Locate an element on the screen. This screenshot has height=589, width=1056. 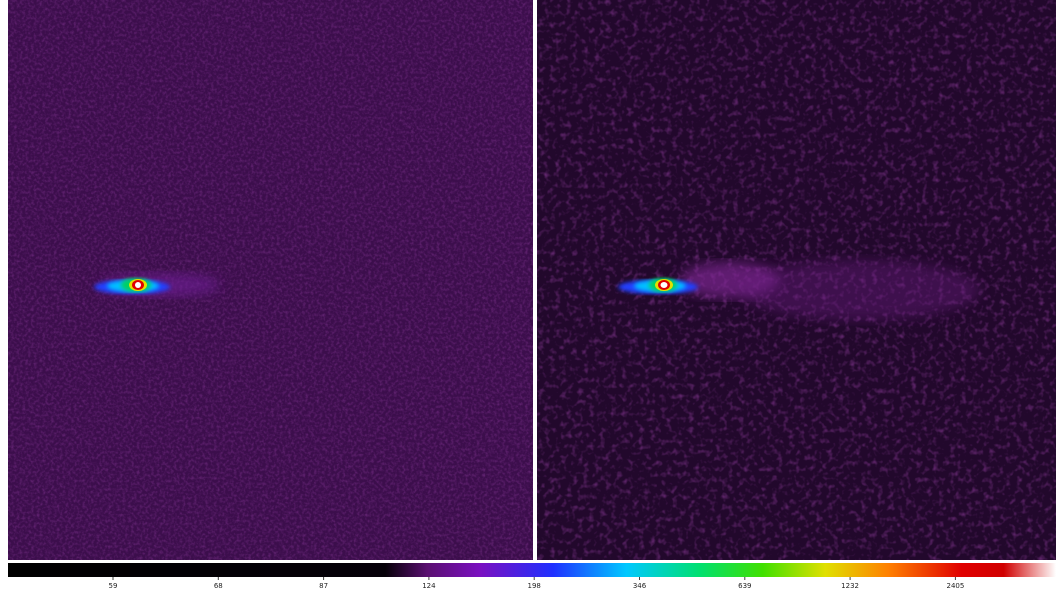
tick-label: 68 is located at coordinates (218, 585).